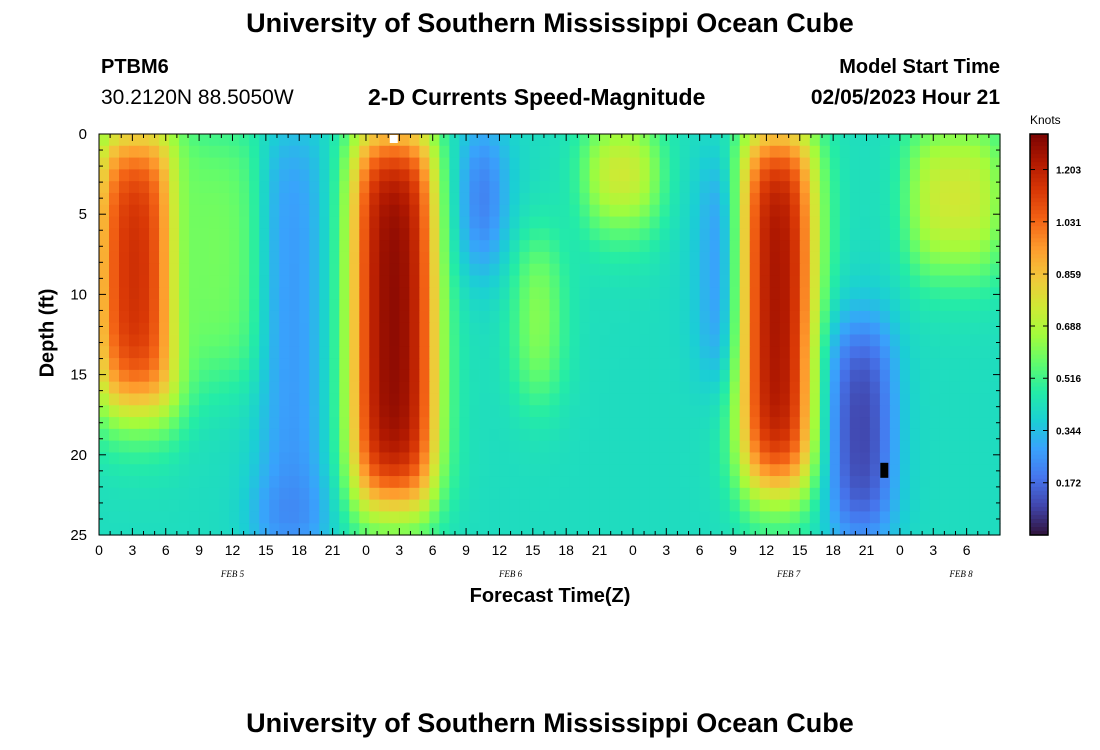 Image resolution: width=1100 pixels, height=750 pixels. Describe the element at coordinates (1039, 333) in the screenshot. I see `colorbar-segment` at that location.